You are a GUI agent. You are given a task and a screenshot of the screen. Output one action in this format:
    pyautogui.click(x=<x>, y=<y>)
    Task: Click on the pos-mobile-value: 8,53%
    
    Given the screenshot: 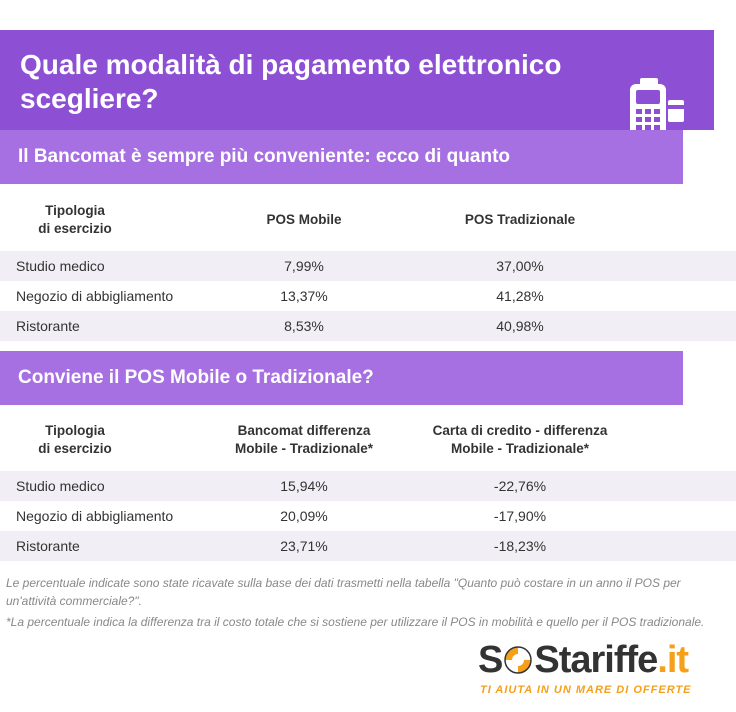 What is the action you would take?
    pyautogui.click(x=304, y=326)
    